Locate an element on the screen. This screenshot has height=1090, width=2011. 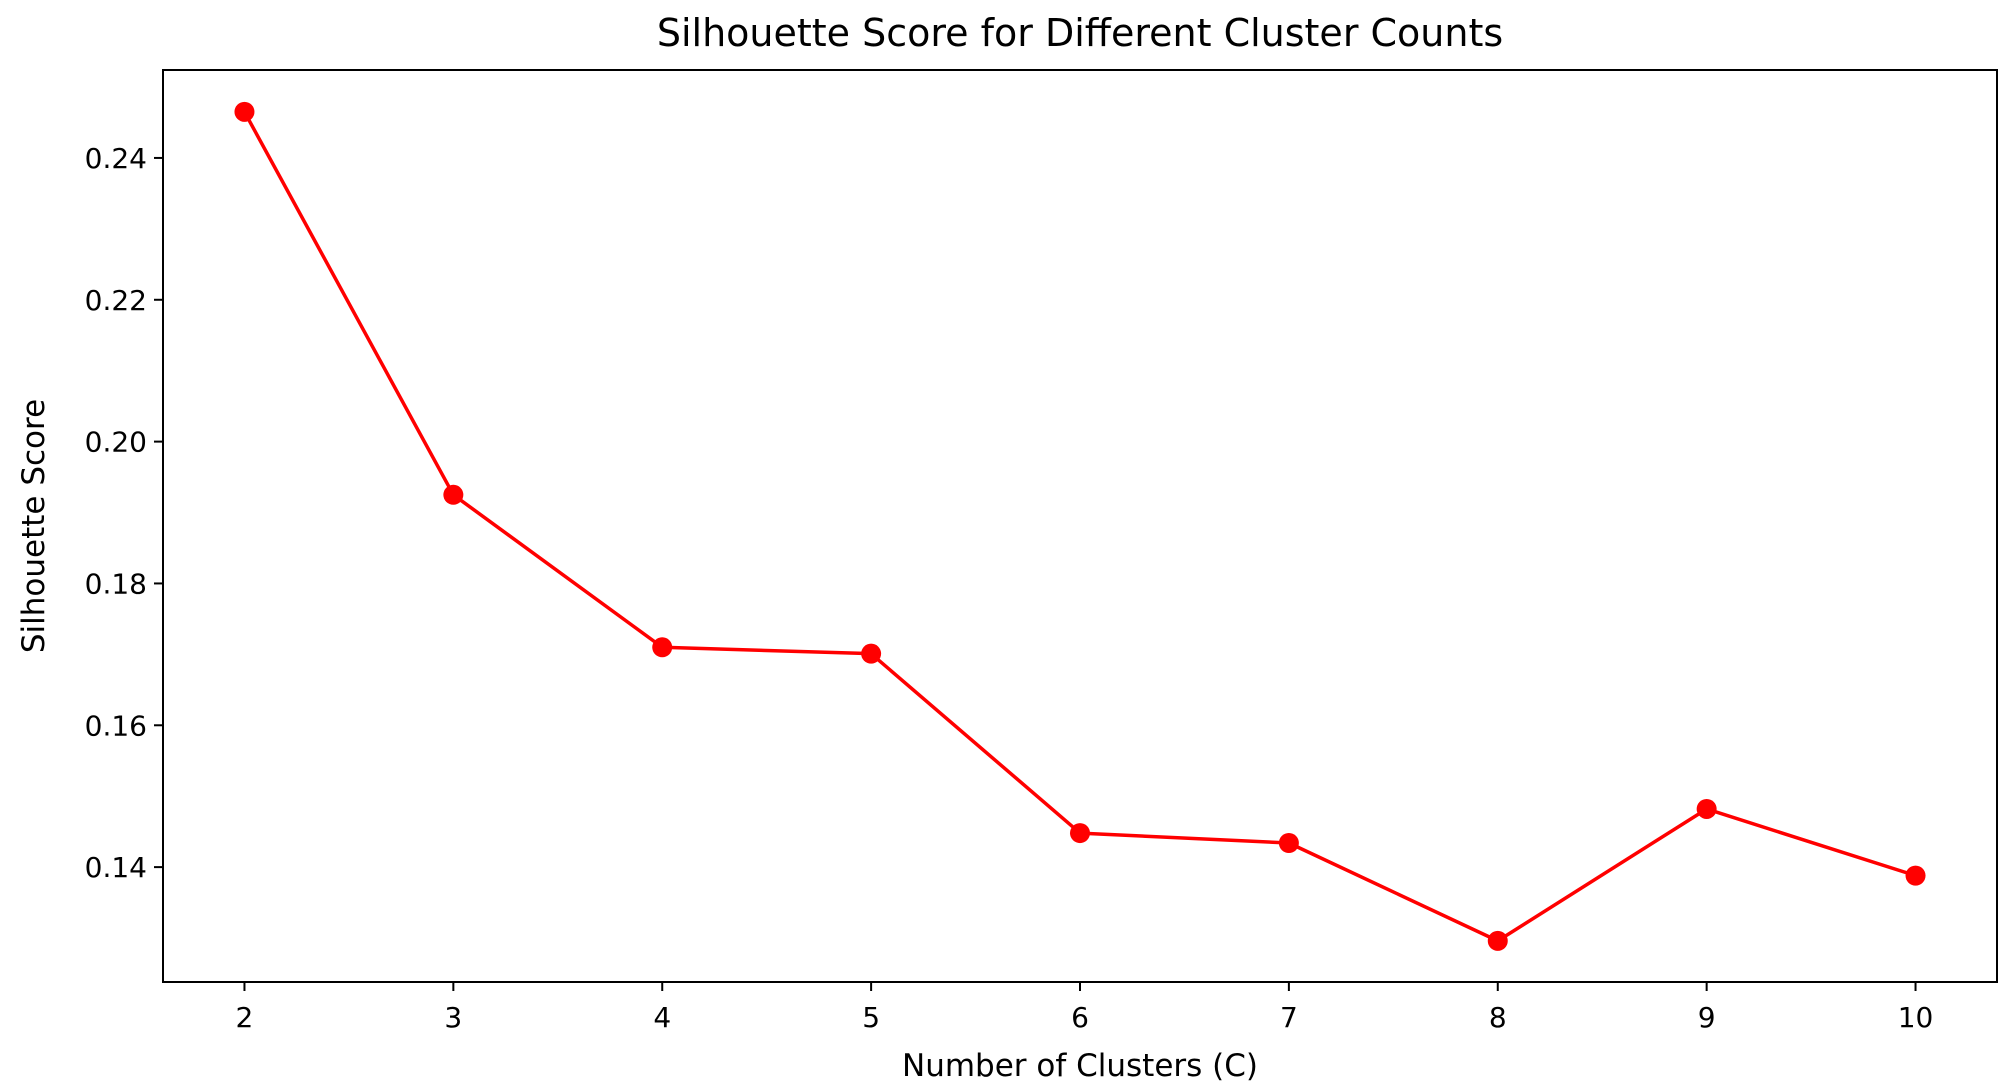
x-axis-label: Number of Clusters (C) is located at coordinates (1080, 1066).